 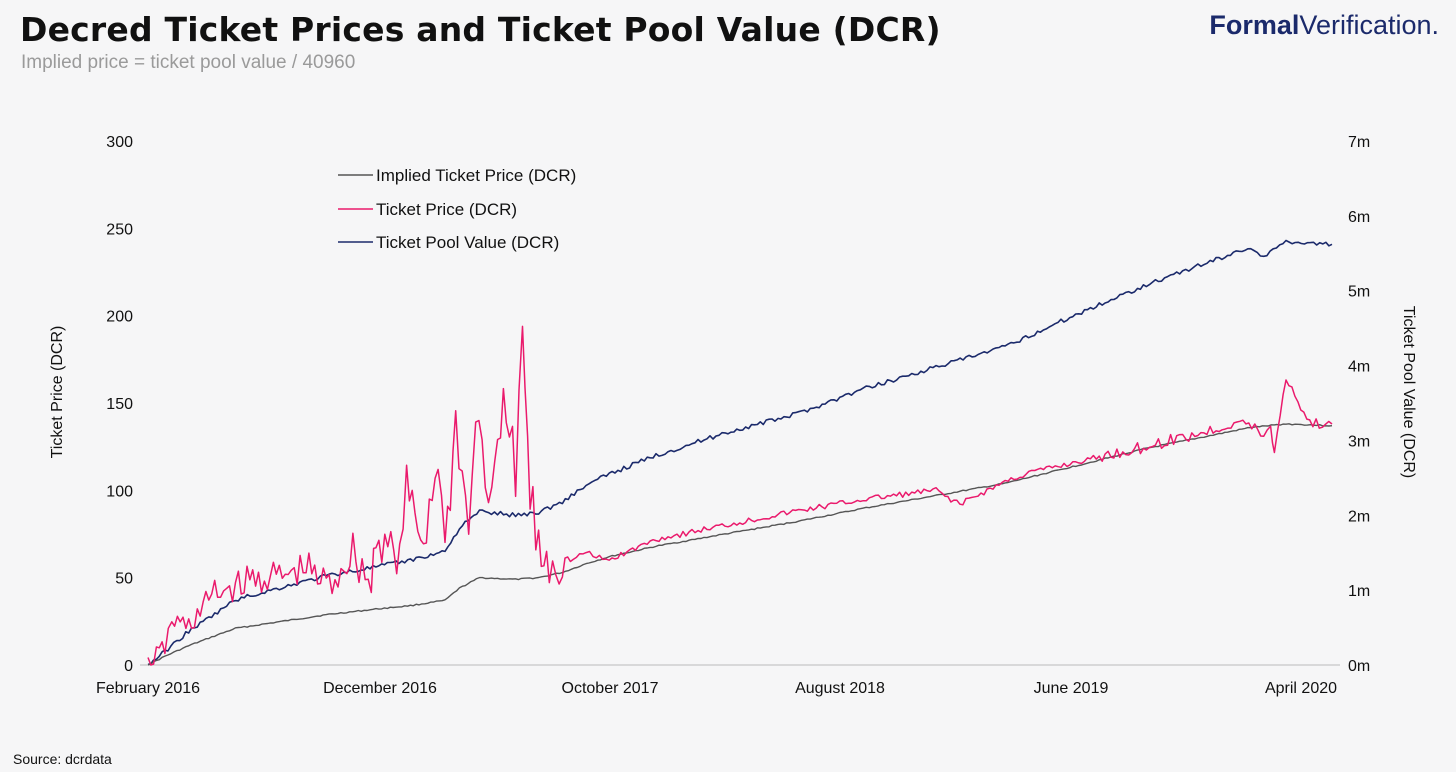 I want to click on brand-logo: FormalVerification., so click(x=1324, y=25).